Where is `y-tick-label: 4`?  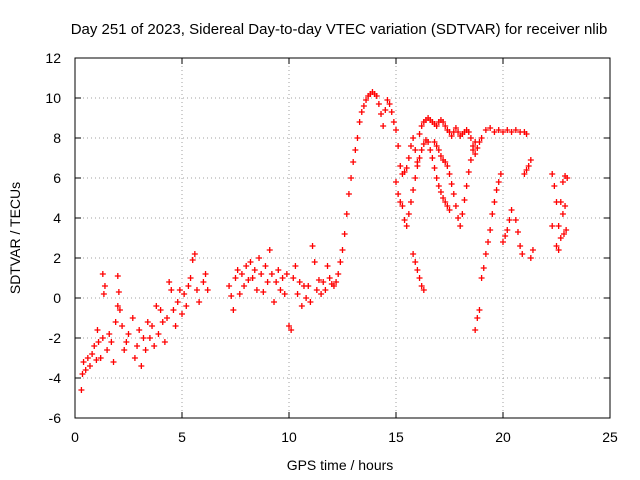
y-tick-label: 4 is located at coordinates (57, 218).